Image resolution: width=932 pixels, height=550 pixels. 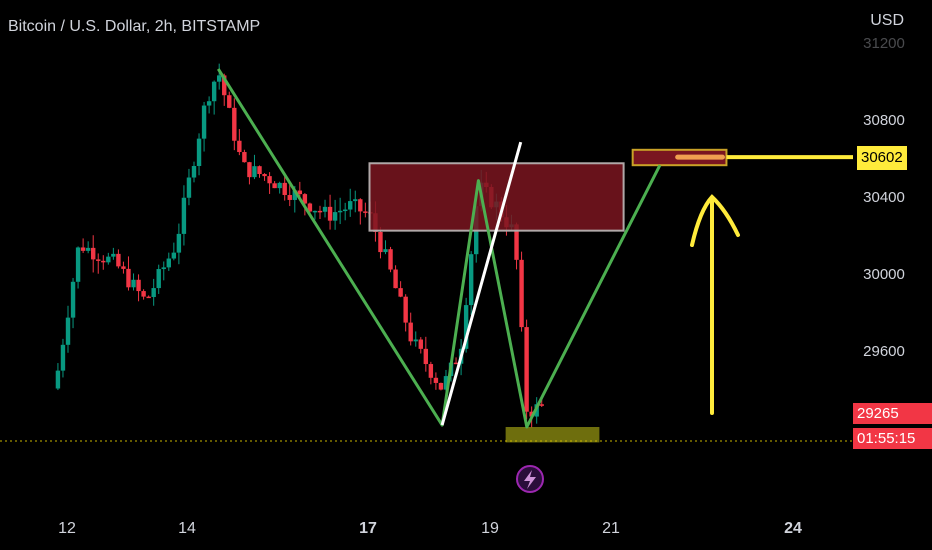 I want to click on support-zone, so click(x=552, y=435).